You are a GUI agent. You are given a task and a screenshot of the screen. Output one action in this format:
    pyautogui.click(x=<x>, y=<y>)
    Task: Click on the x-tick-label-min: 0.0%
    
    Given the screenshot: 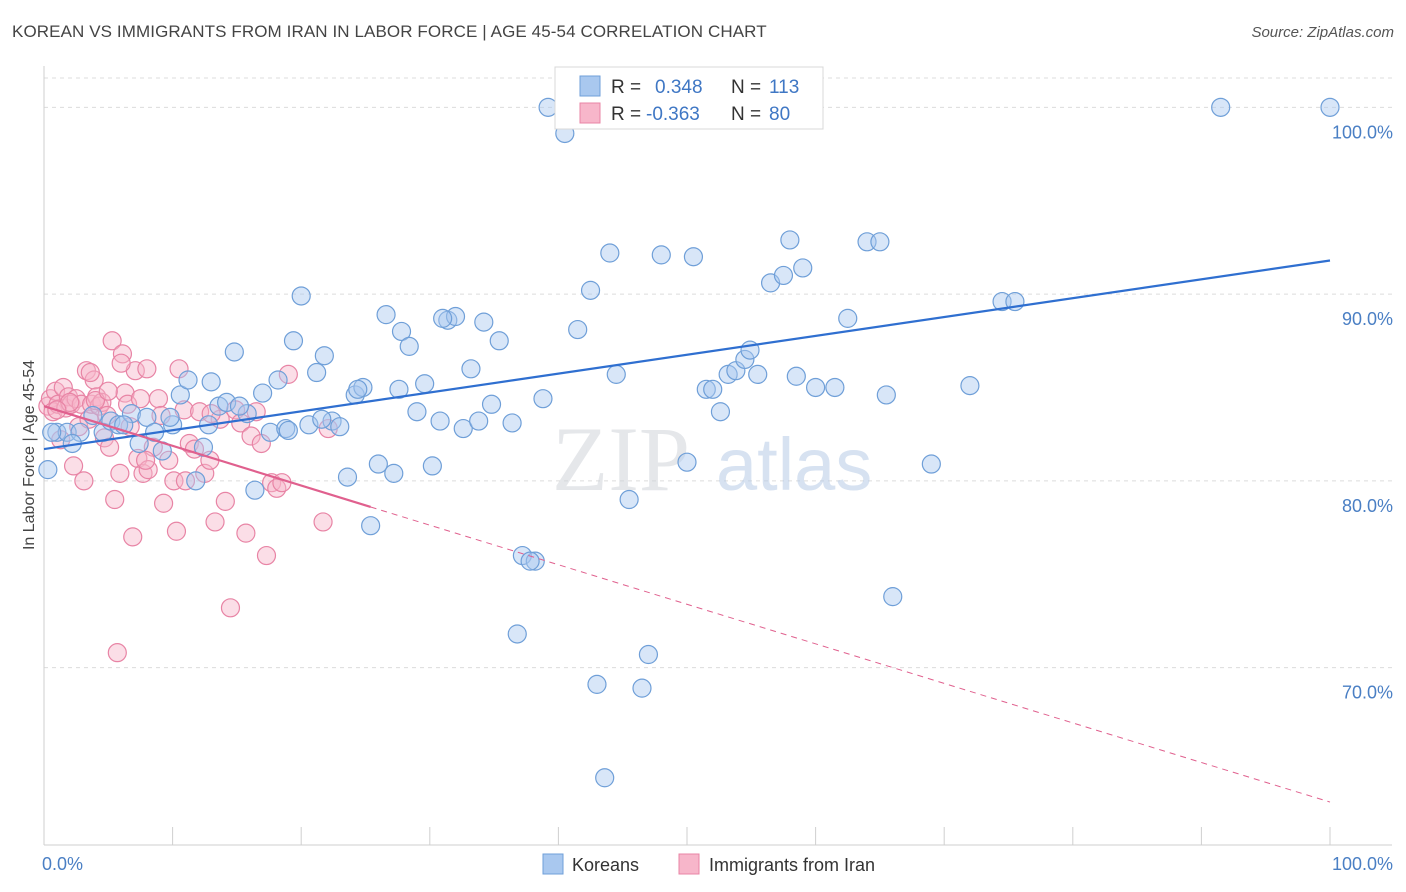 What is the action you would take?
    pyautogui.click(x=62, y=864)
    